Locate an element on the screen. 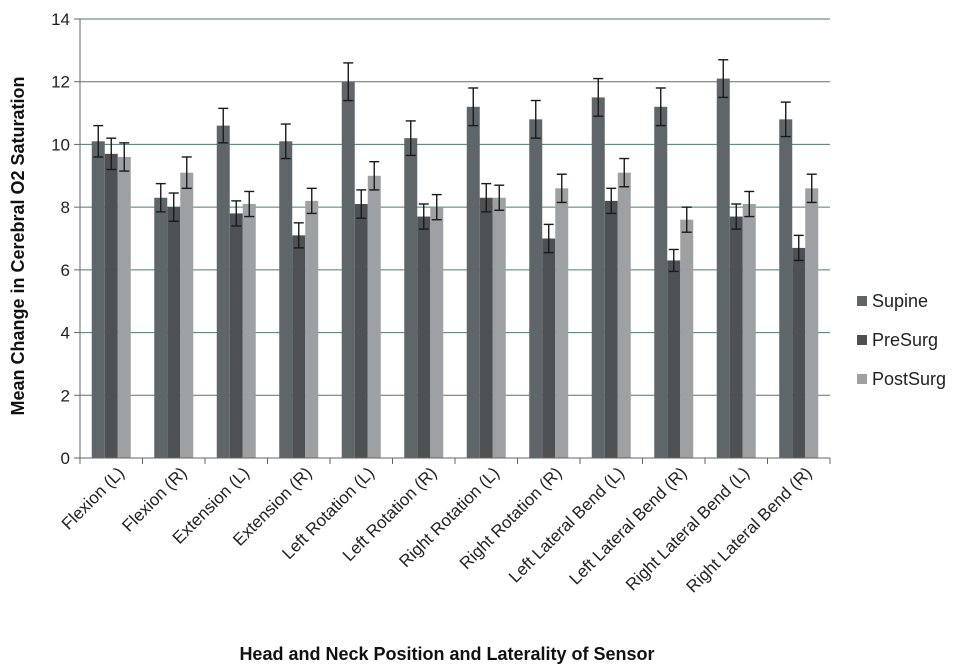 Image resolution: width=963 pixels, height=669 pixels. y-tick-labels: 0 2 4 6 8 10 12 14 is located at coordinates (65, 239).